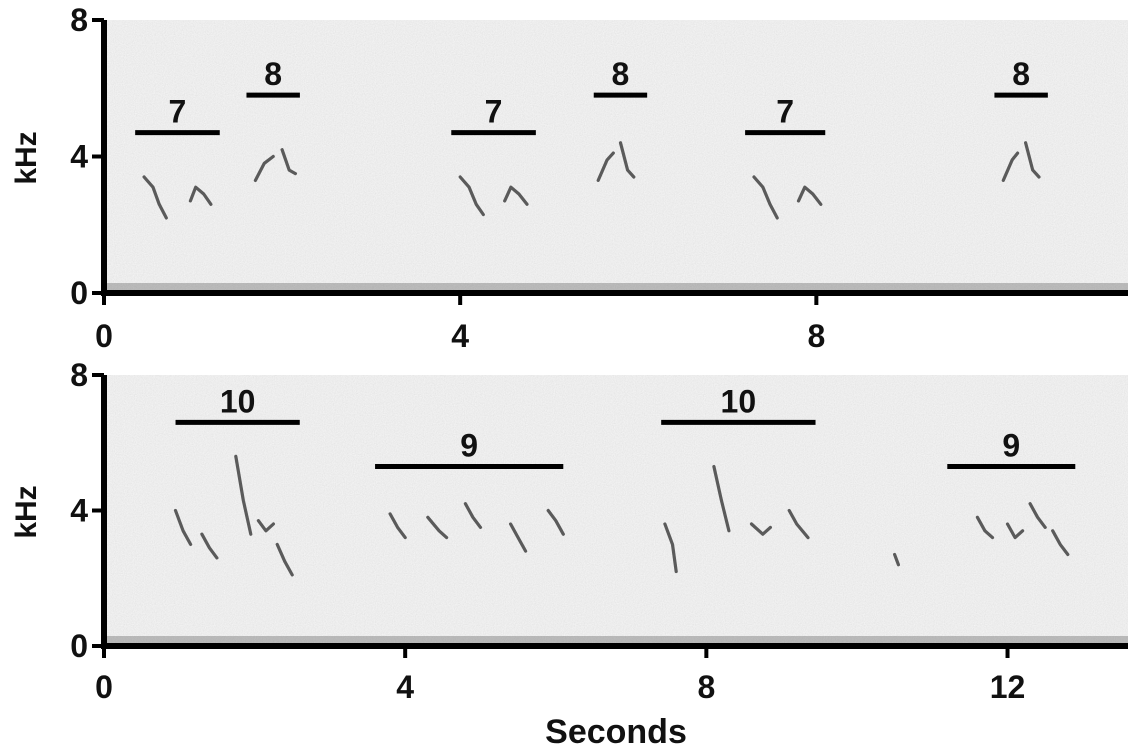  What do you see at coordinates (26, 511) in the screenshot?
I see `panel-2-y-axis-label: kHz` at bounding box center [26, 511].